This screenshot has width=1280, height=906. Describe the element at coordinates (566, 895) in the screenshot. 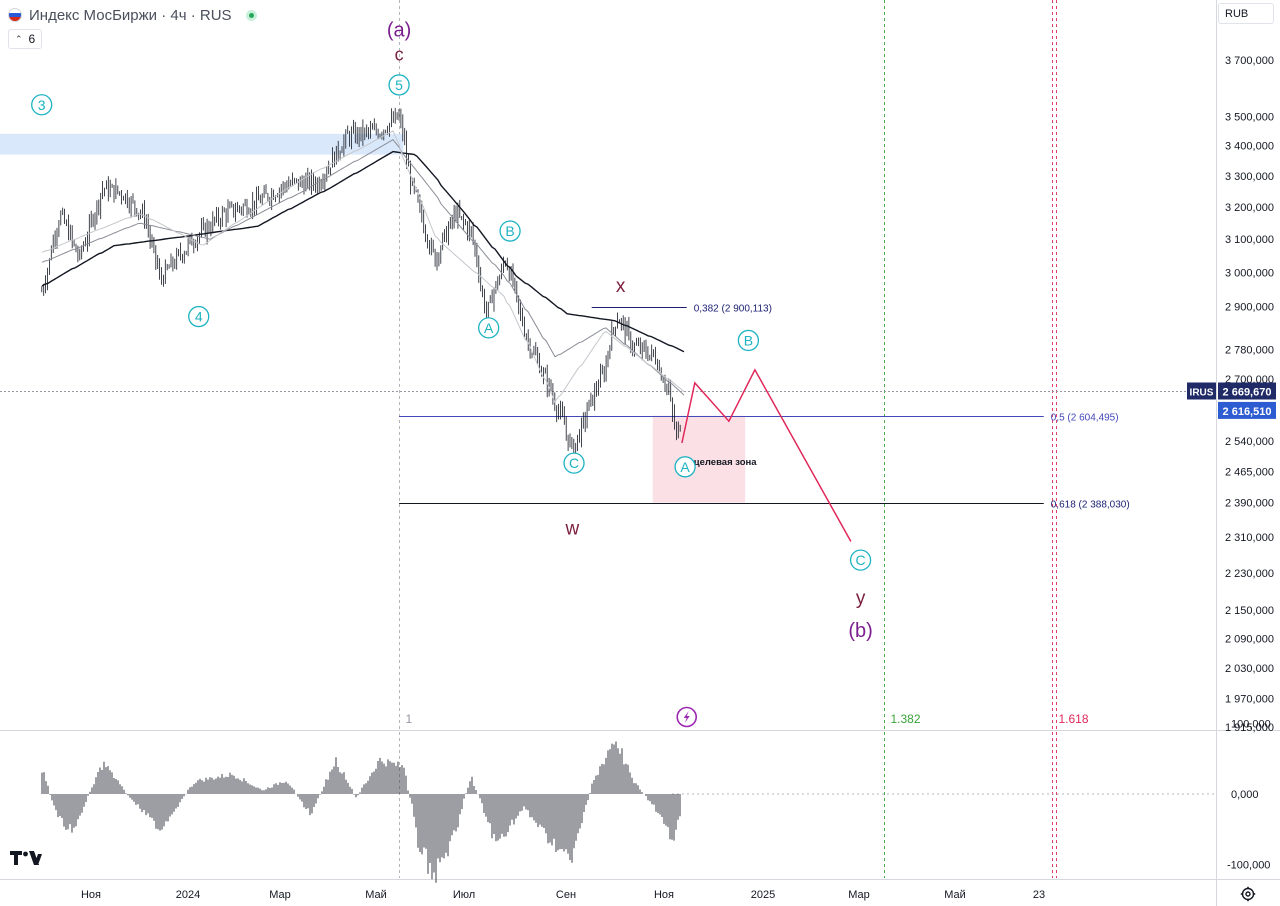

I see `time-tick-label-6: Сен` at that location.